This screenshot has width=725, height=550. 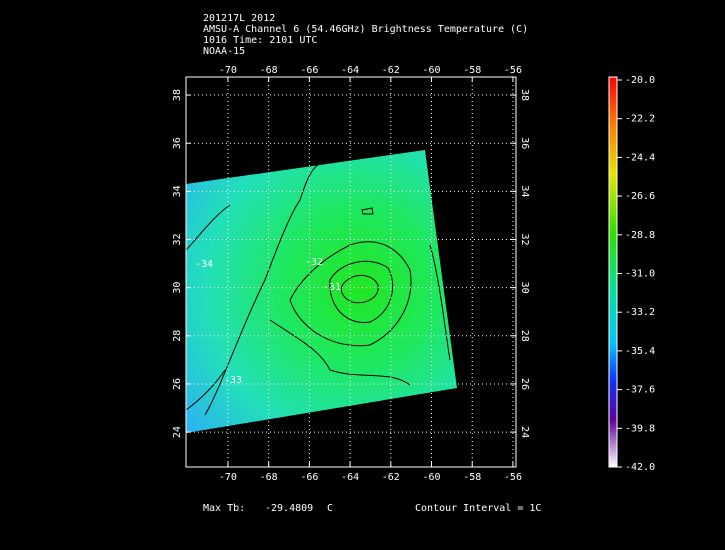 What do you see at coordinates (640, 196) in the screenshot?
I see `colorbar-label: -26.6` at bounding box center [640, 196].